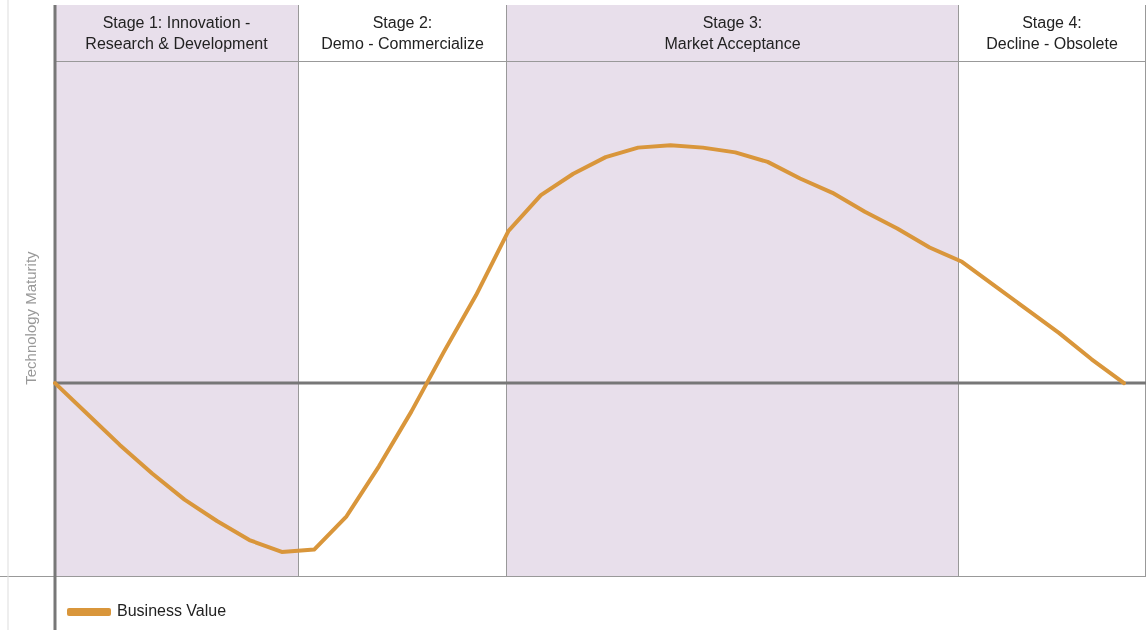  I want to click on text: Stage 3: Market Acceptance, so click(732, 33).